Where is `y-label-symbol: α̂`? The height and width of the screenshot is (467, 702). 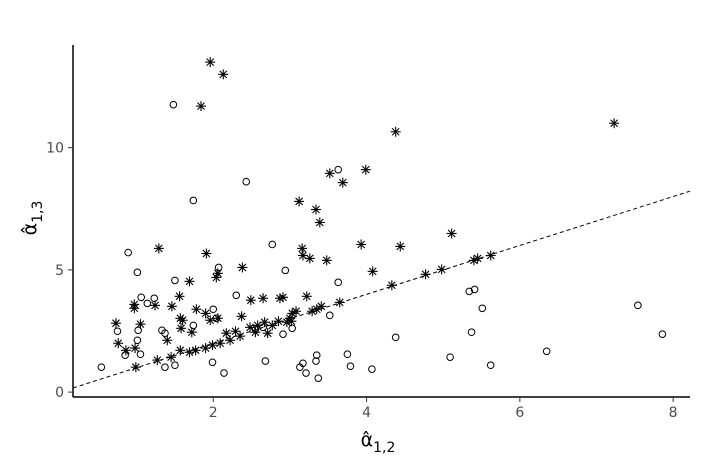
y-label-symbol: α̂ is located at coordinates (30, 229).